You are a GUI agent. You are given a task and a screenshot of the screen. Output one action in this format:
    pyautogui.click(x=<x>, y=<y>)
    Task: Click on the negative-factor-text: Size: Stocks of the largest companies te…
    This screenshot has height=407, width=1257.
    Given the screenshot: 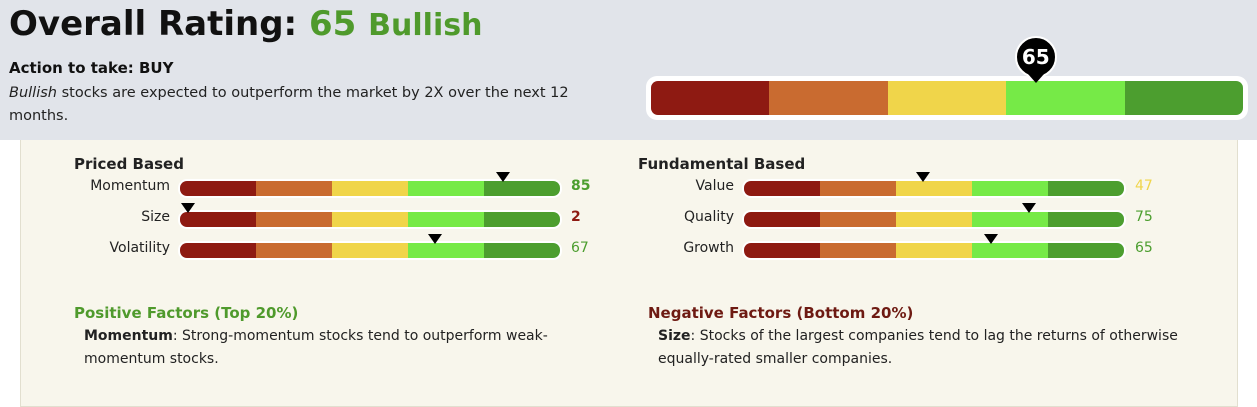 What is the action you would take?
    pyautogui.click(x=923, y=348)
    